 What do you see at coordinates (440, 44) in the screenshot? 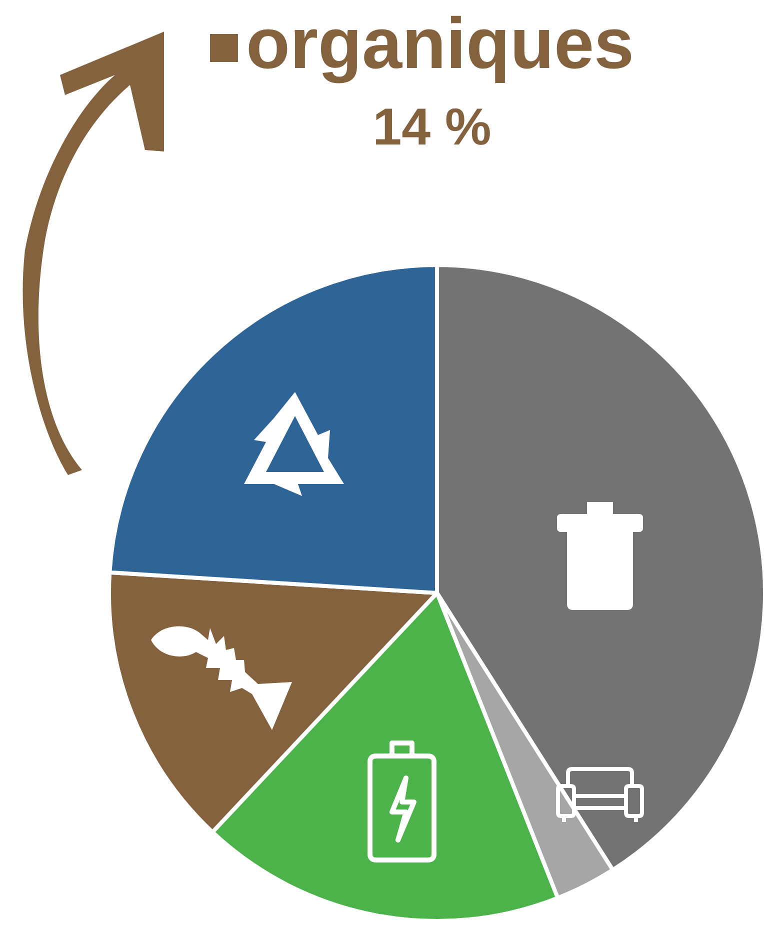
I see `legend-label: organiques` at bounding box center [440, 44].